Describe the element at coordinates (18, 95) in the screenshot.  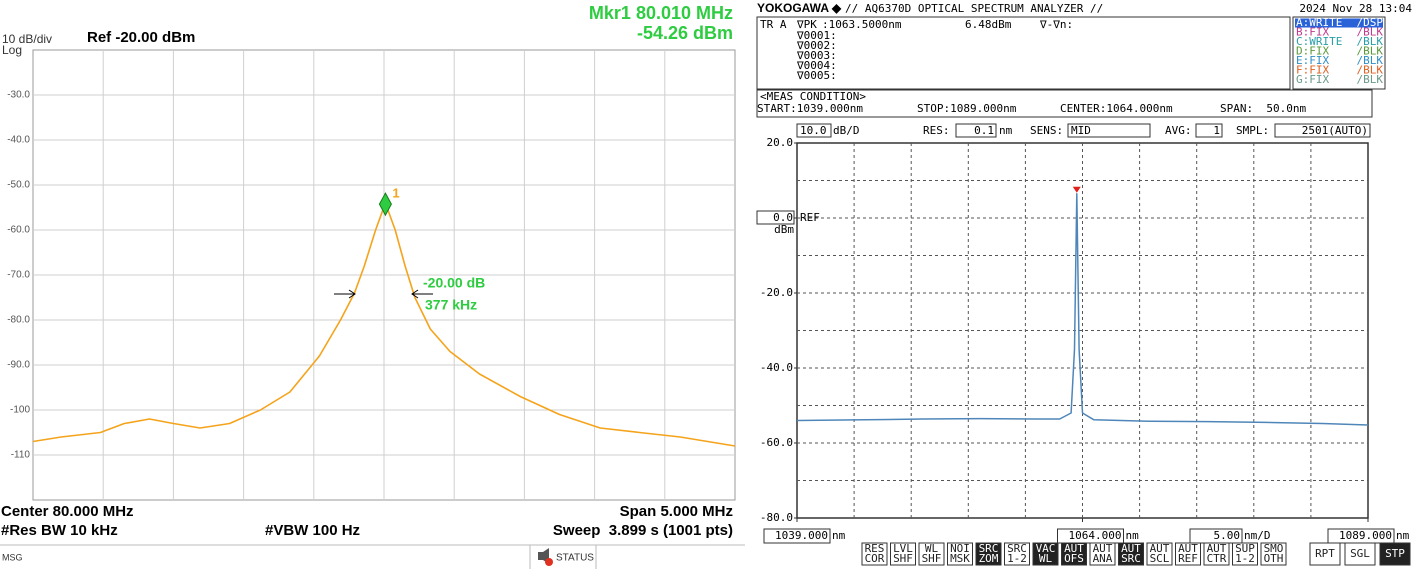
I see `y-tick-label: -30.0` at that location.